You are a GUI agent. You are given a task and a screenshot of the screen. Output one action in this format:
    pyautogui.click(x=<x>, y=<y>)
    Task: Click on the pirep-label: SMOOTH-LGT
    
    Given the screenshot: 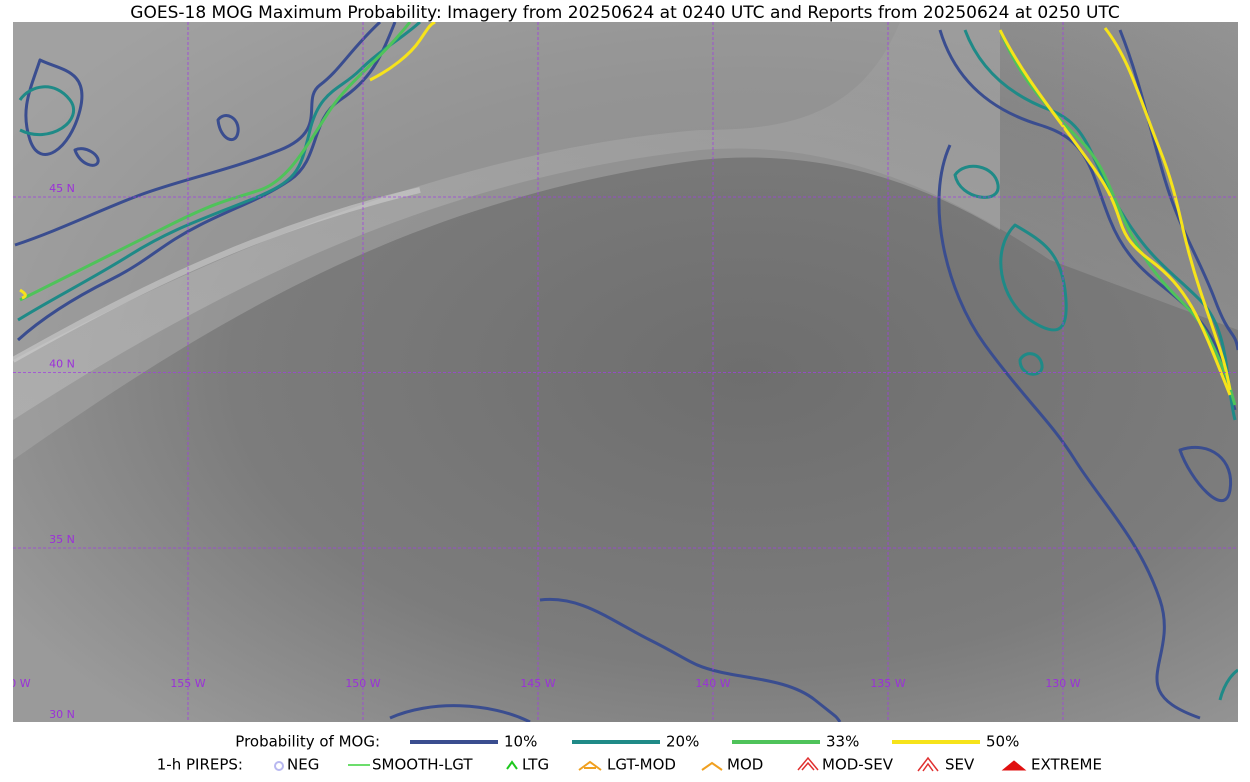 What is the action you would take?
    pyautogui.click(x=422, y=765)
    